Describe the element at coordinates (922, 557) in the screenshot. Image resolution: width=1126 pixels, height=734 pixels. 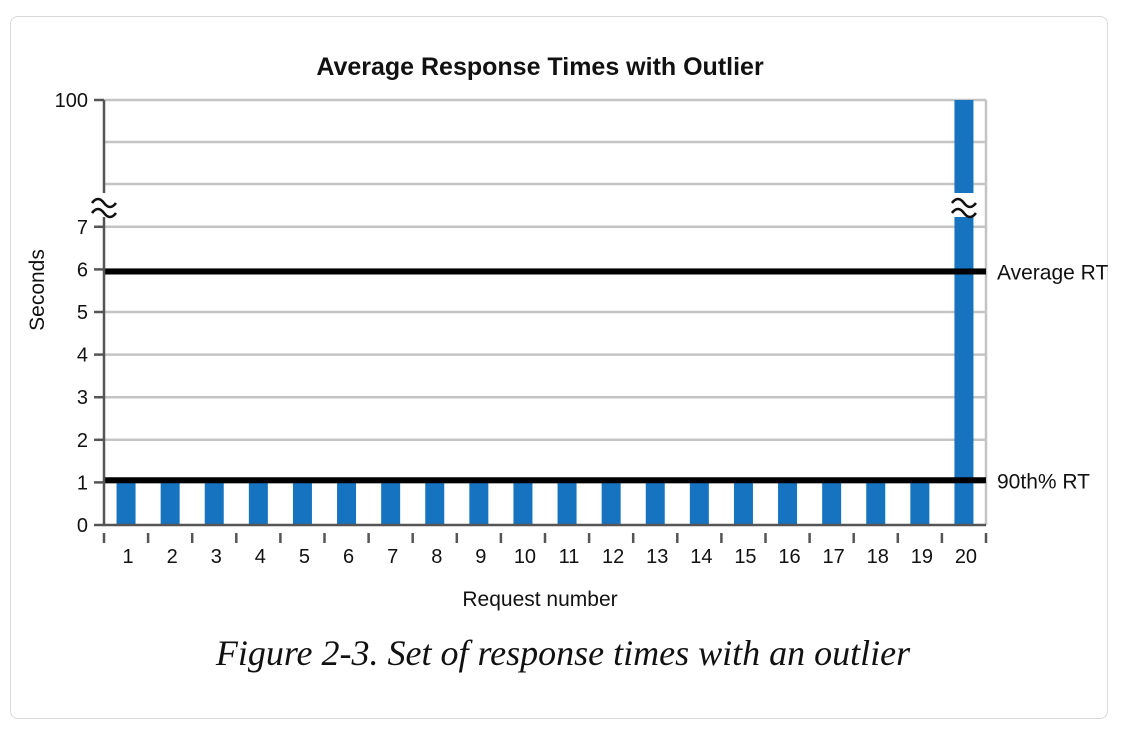
I see `x-tick-label: 19` at that location.